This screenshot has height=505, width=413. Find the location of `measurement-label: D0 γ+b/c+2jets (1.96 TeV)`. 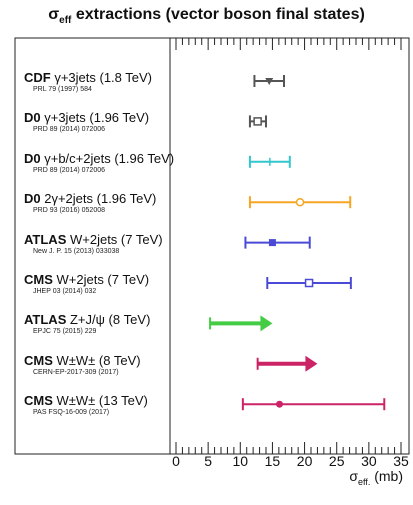

measurement-label: D0 γ+b/c+2jets (1.96 TeV) is located at coordinates (99, 158).